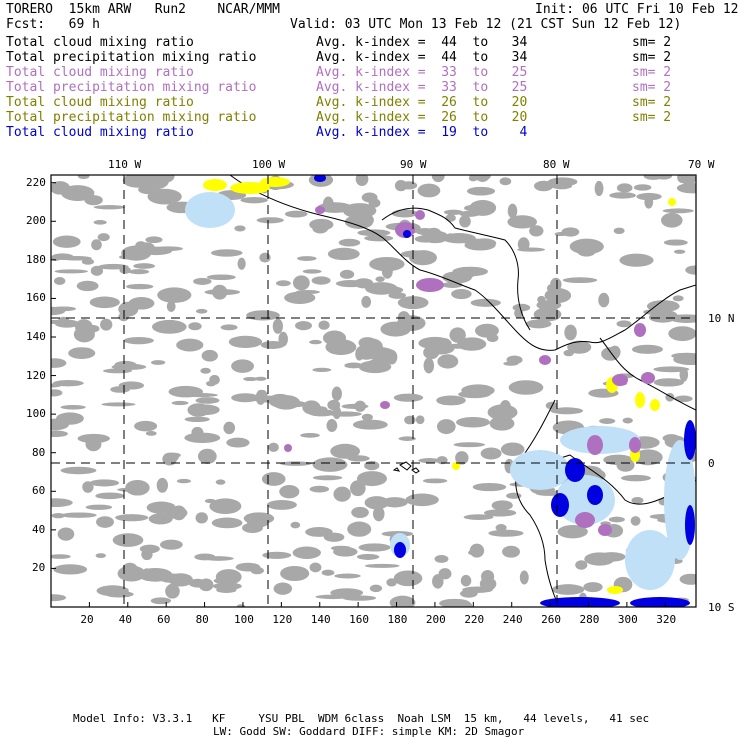 The height and width of the screenshot is (740, 740). What do you see at coordinates (359, 619) in the screenshot?
I see `x-tick-label: 160` at bounding box center [359, 619].